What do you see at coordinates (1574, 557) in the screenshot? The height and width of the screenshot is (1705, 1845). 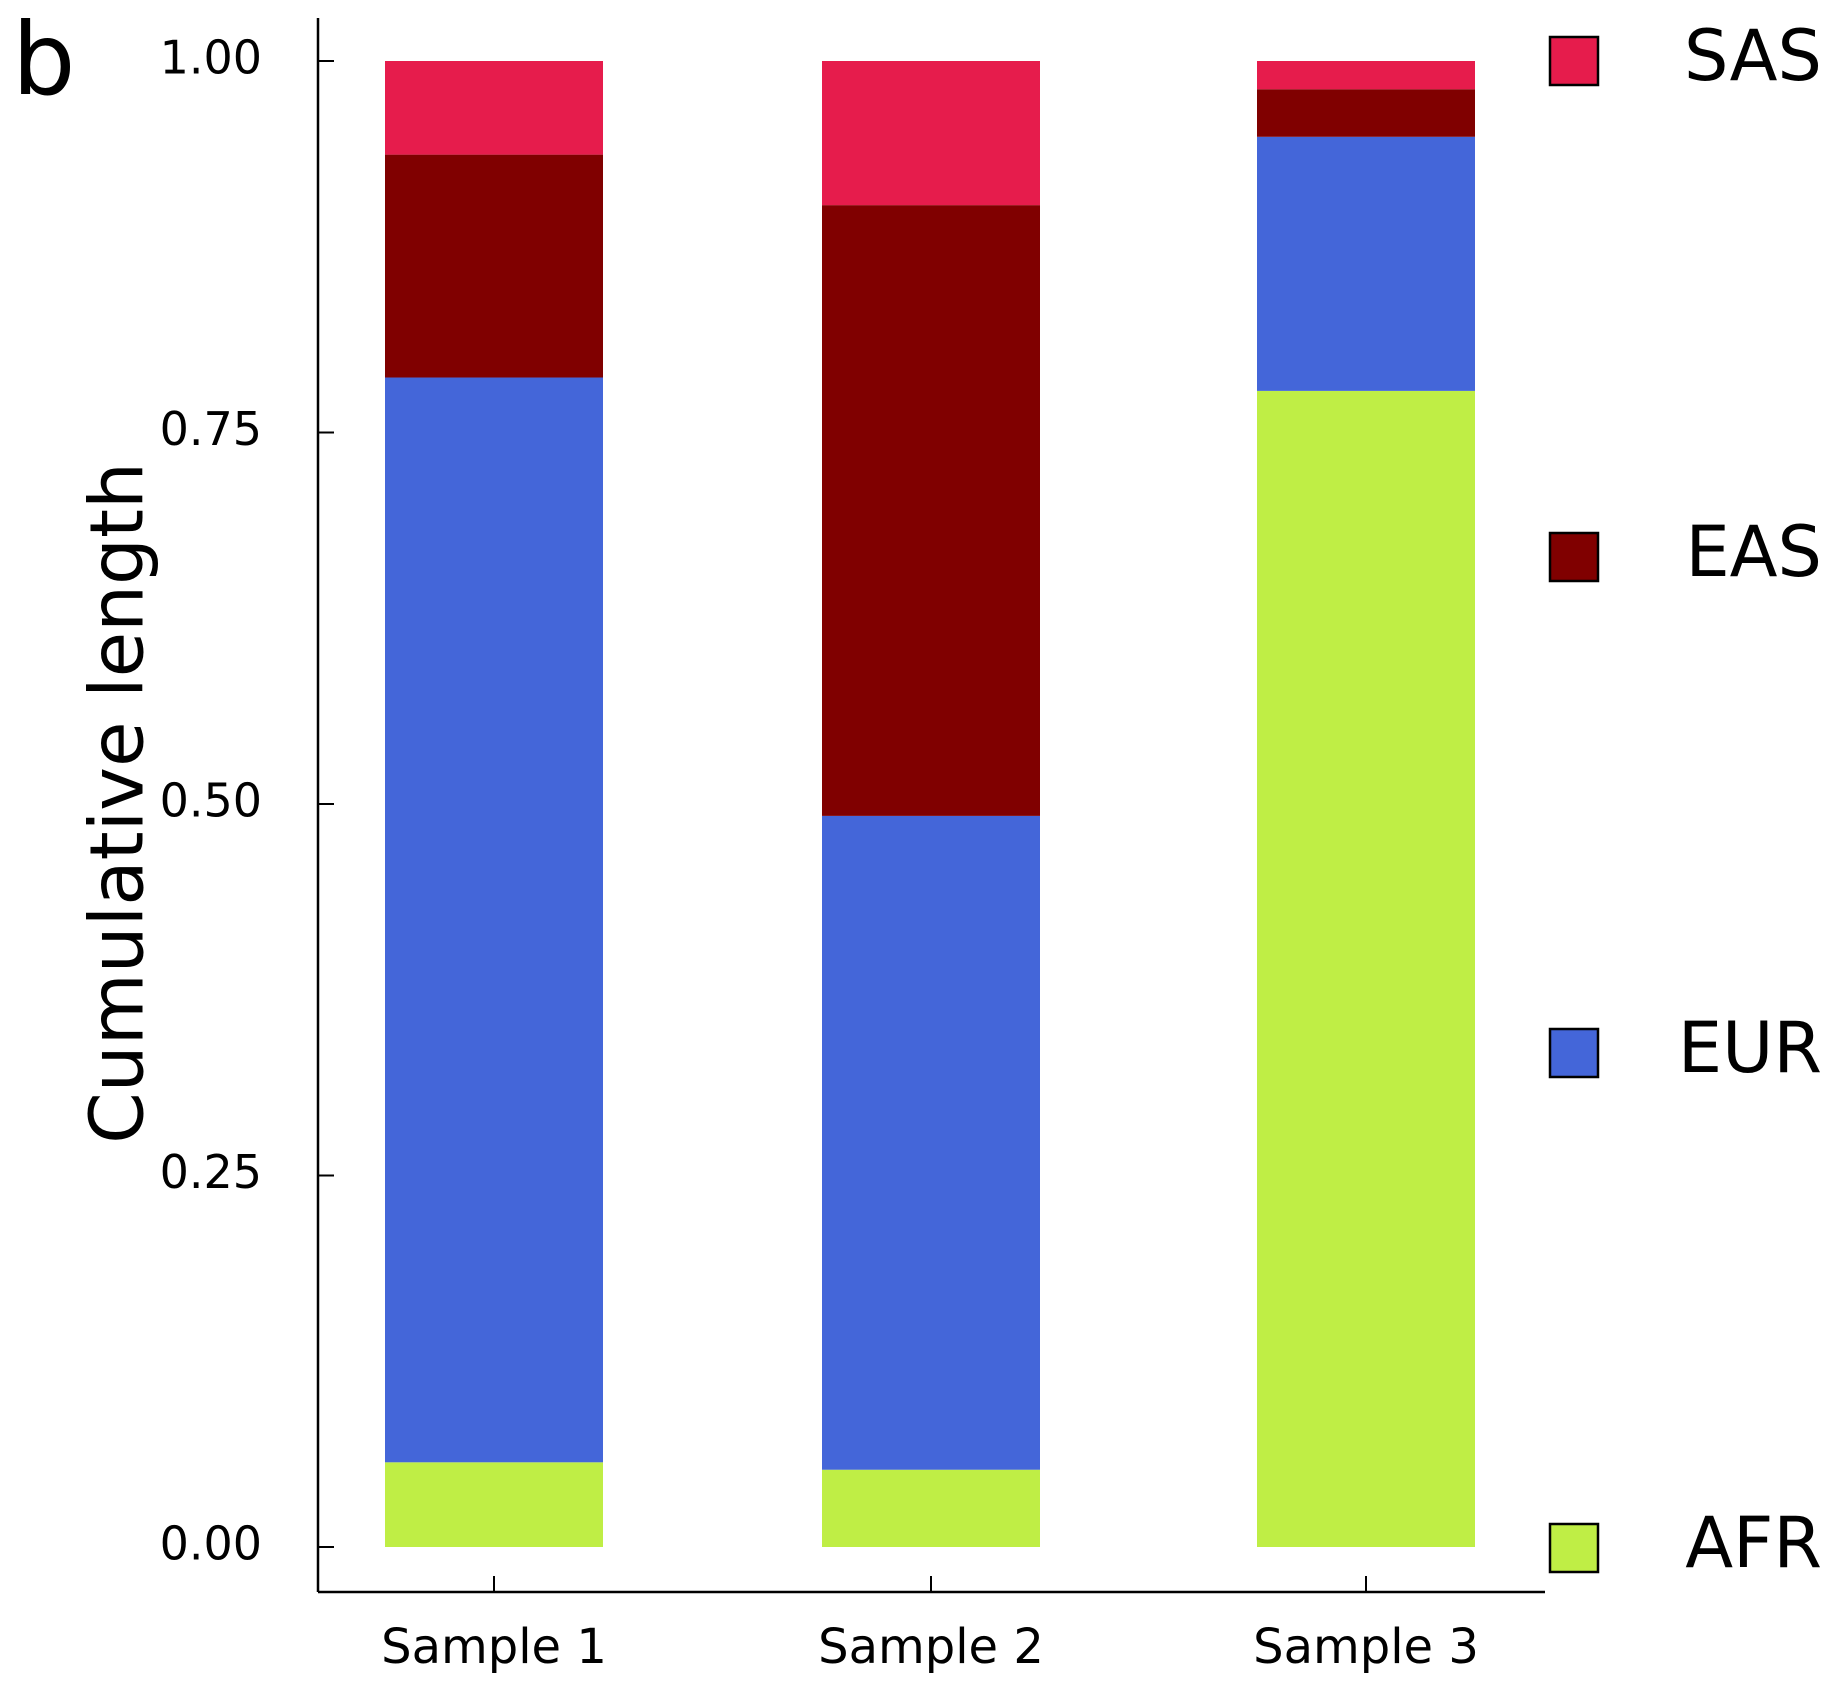 I see `legend-swatch-eas` at bounding box center [1574, 557].